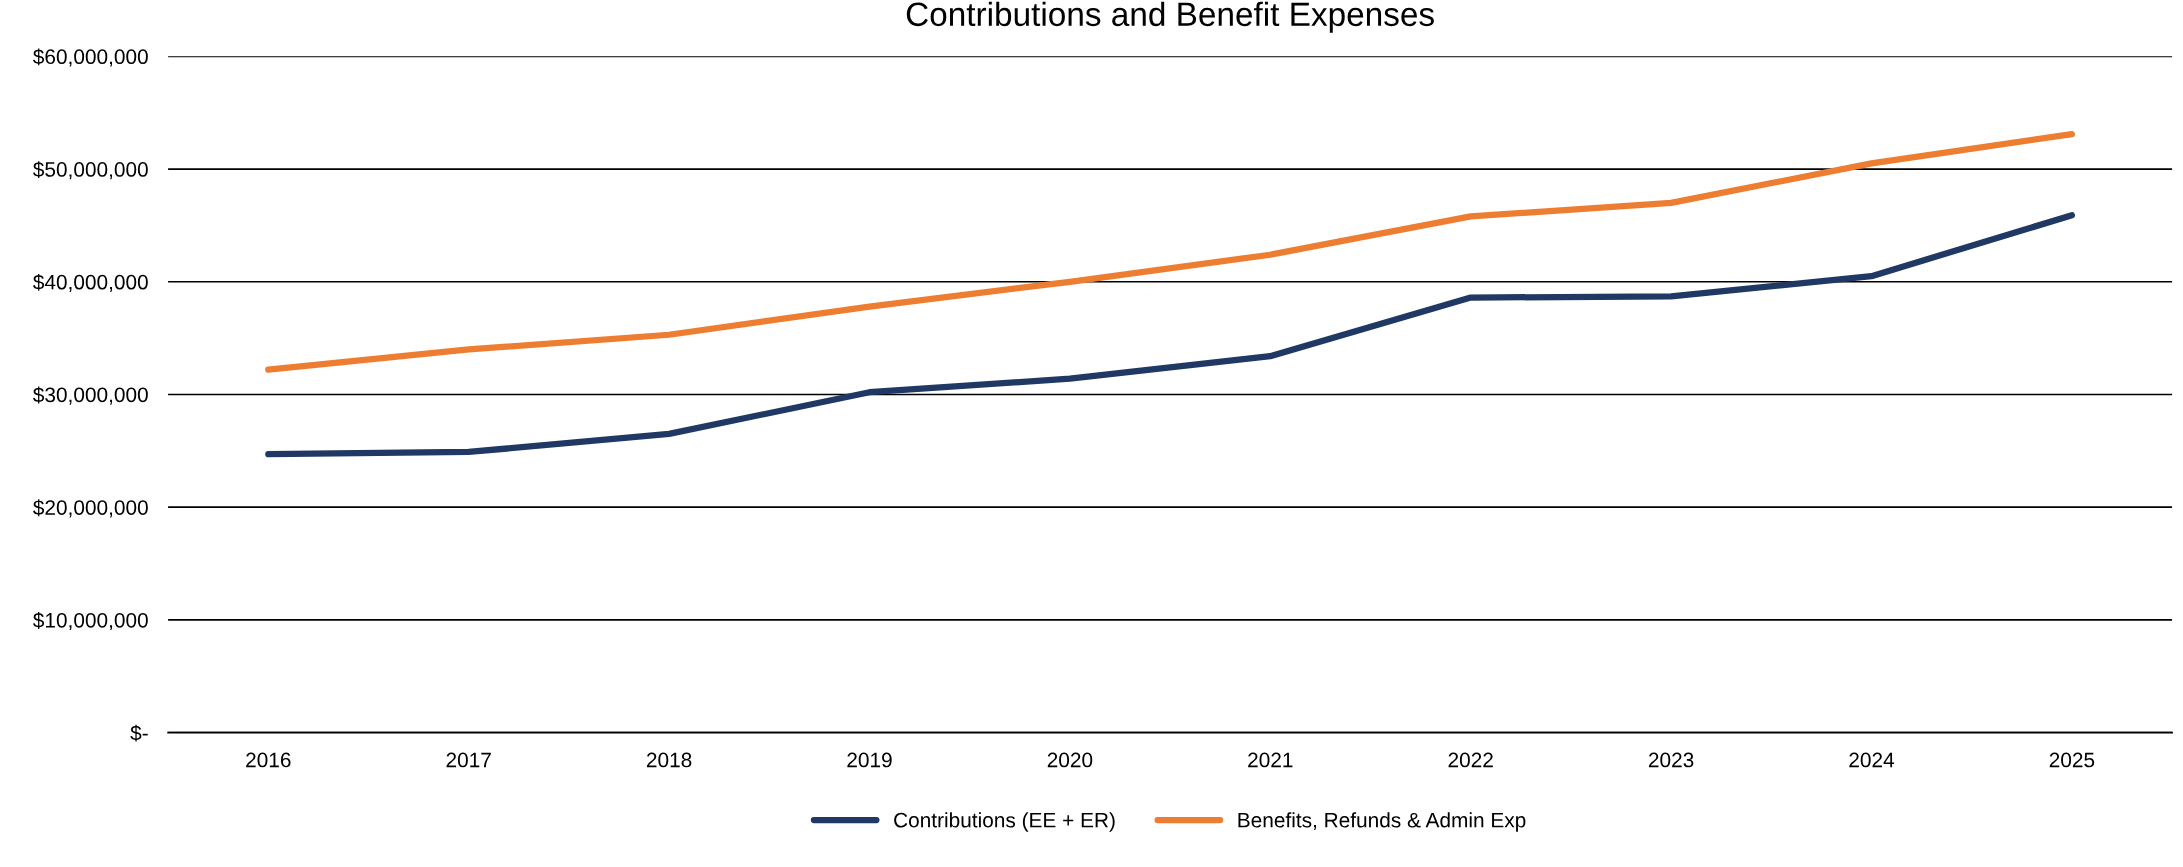 Image resolution: width=2183 pixels, height=867 pixels. Describe the element at coordinates (90, 395) in the screenshot. I see `y-tick-label: $30,000,000` at that location.